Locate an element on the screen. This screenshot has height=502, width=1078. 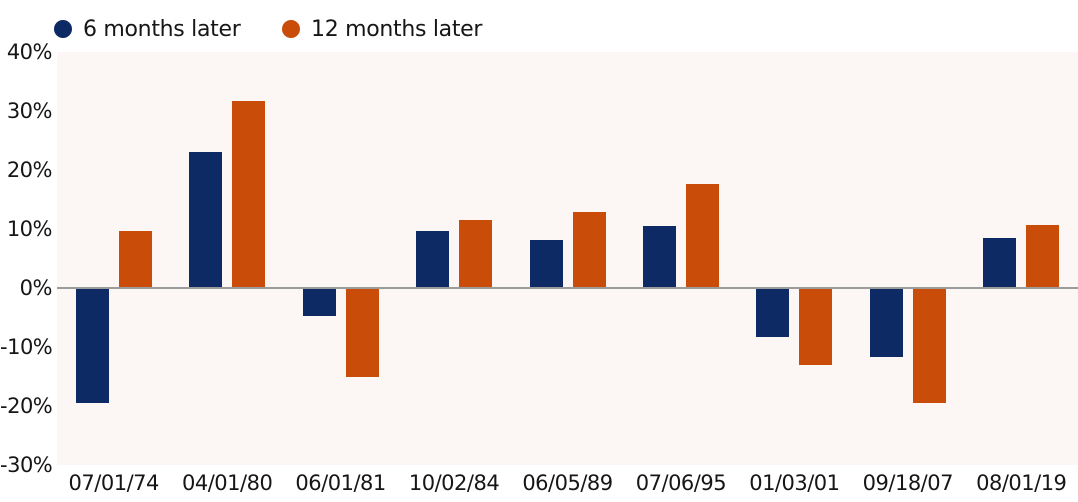
x-tick-label: 06/01/81 is located at coordinates (340, 483).